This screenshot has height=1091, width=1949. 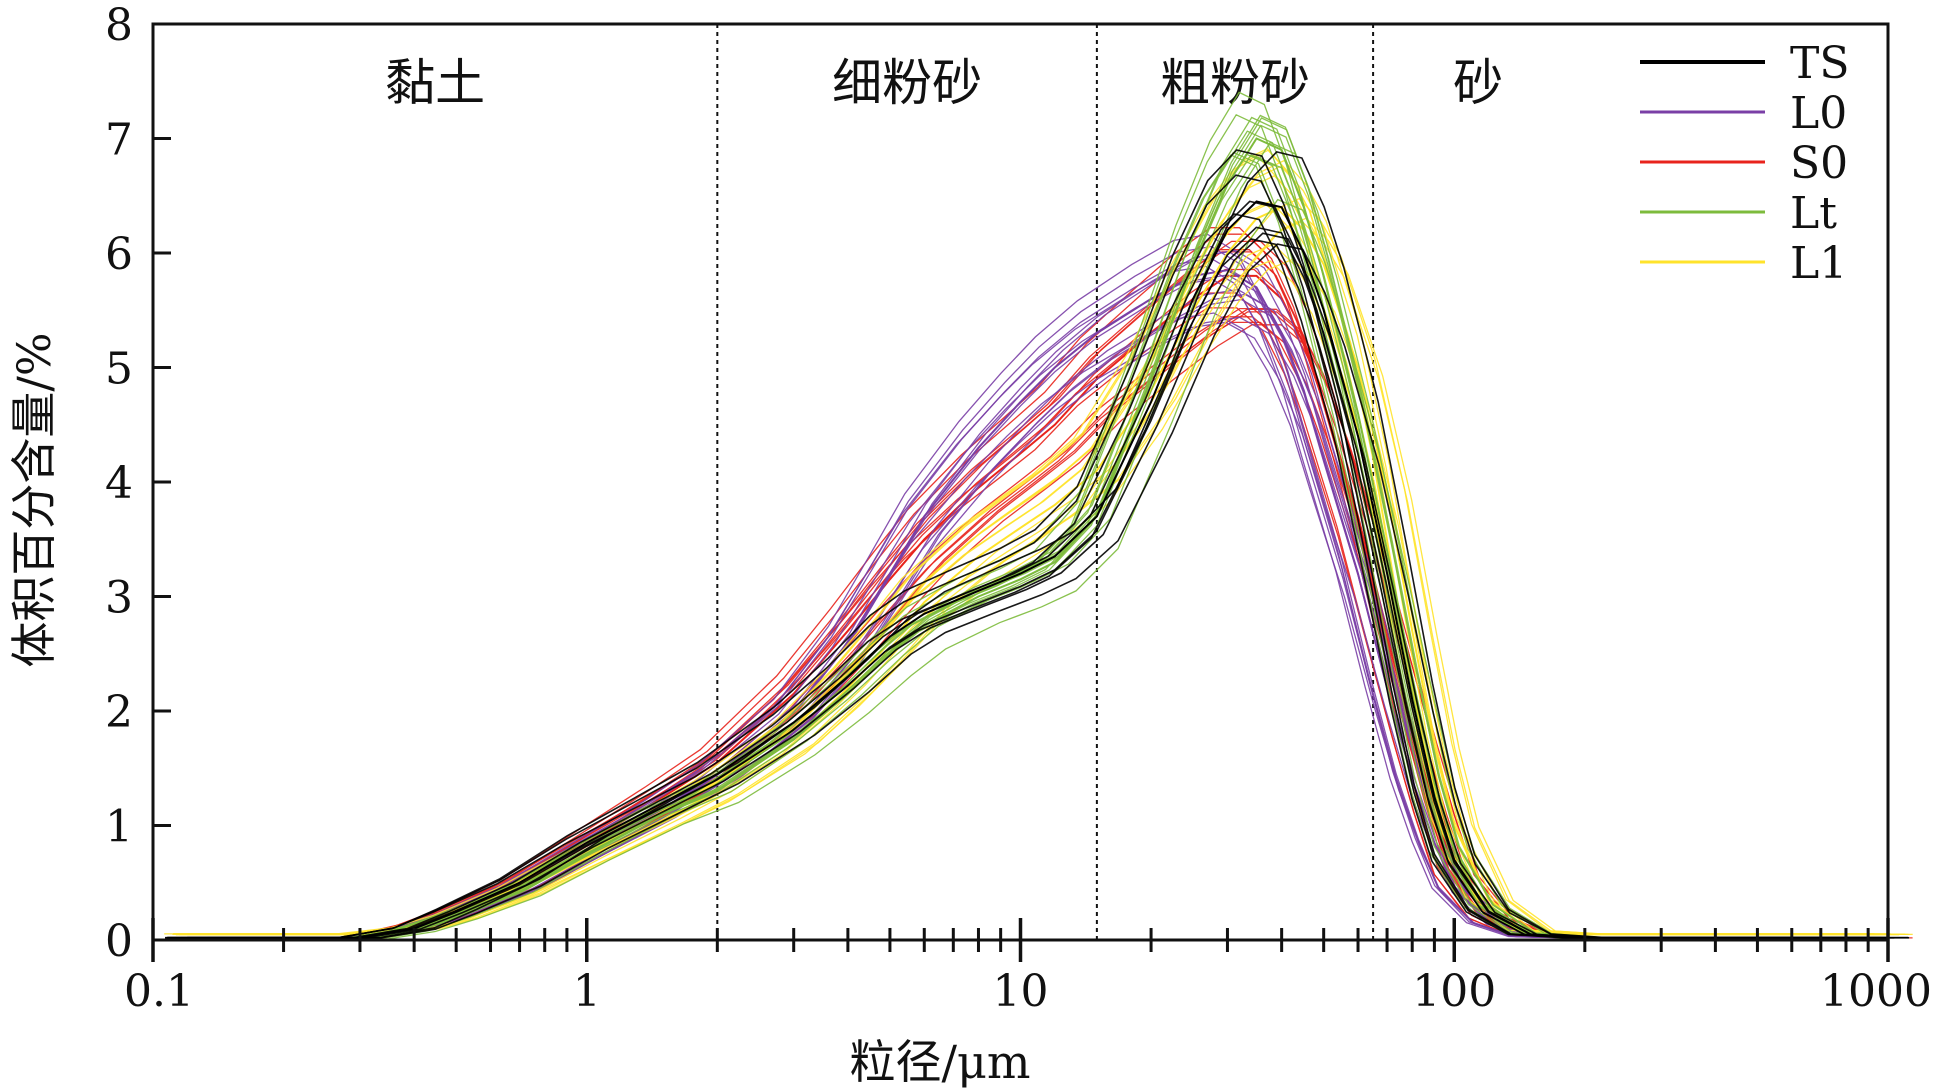 What do you see at coordinates (119, 712) in the screenshot?
I see `y-tick-label: 2` at bounding box center [119, 712].